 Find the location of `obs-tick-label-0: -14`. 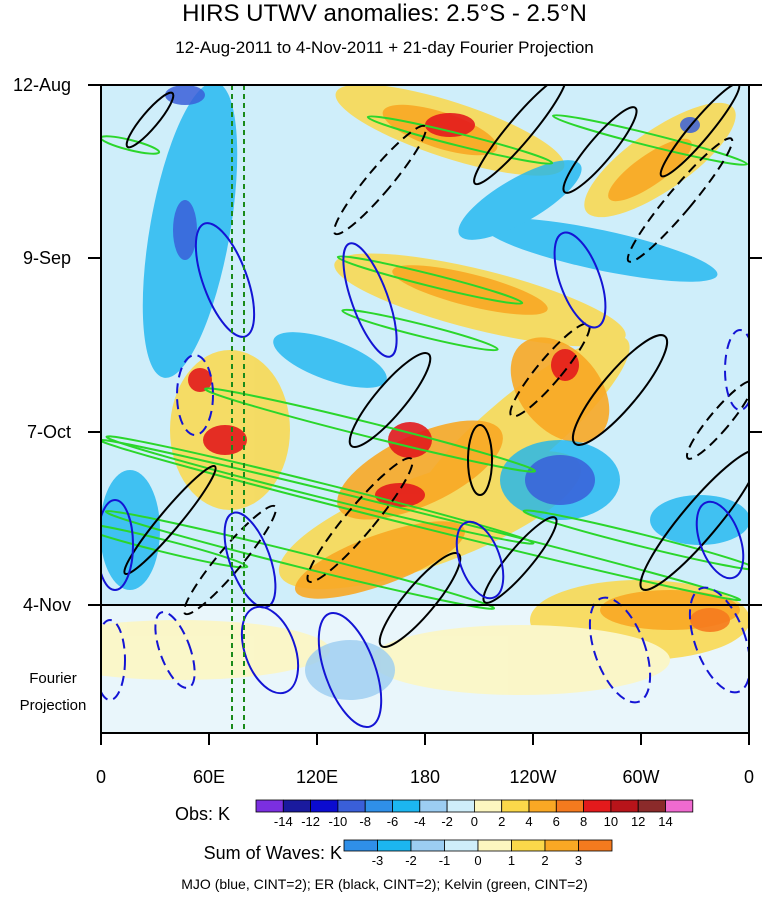

obs-tick-label-0: -14 is located at coordinates (283, 821).